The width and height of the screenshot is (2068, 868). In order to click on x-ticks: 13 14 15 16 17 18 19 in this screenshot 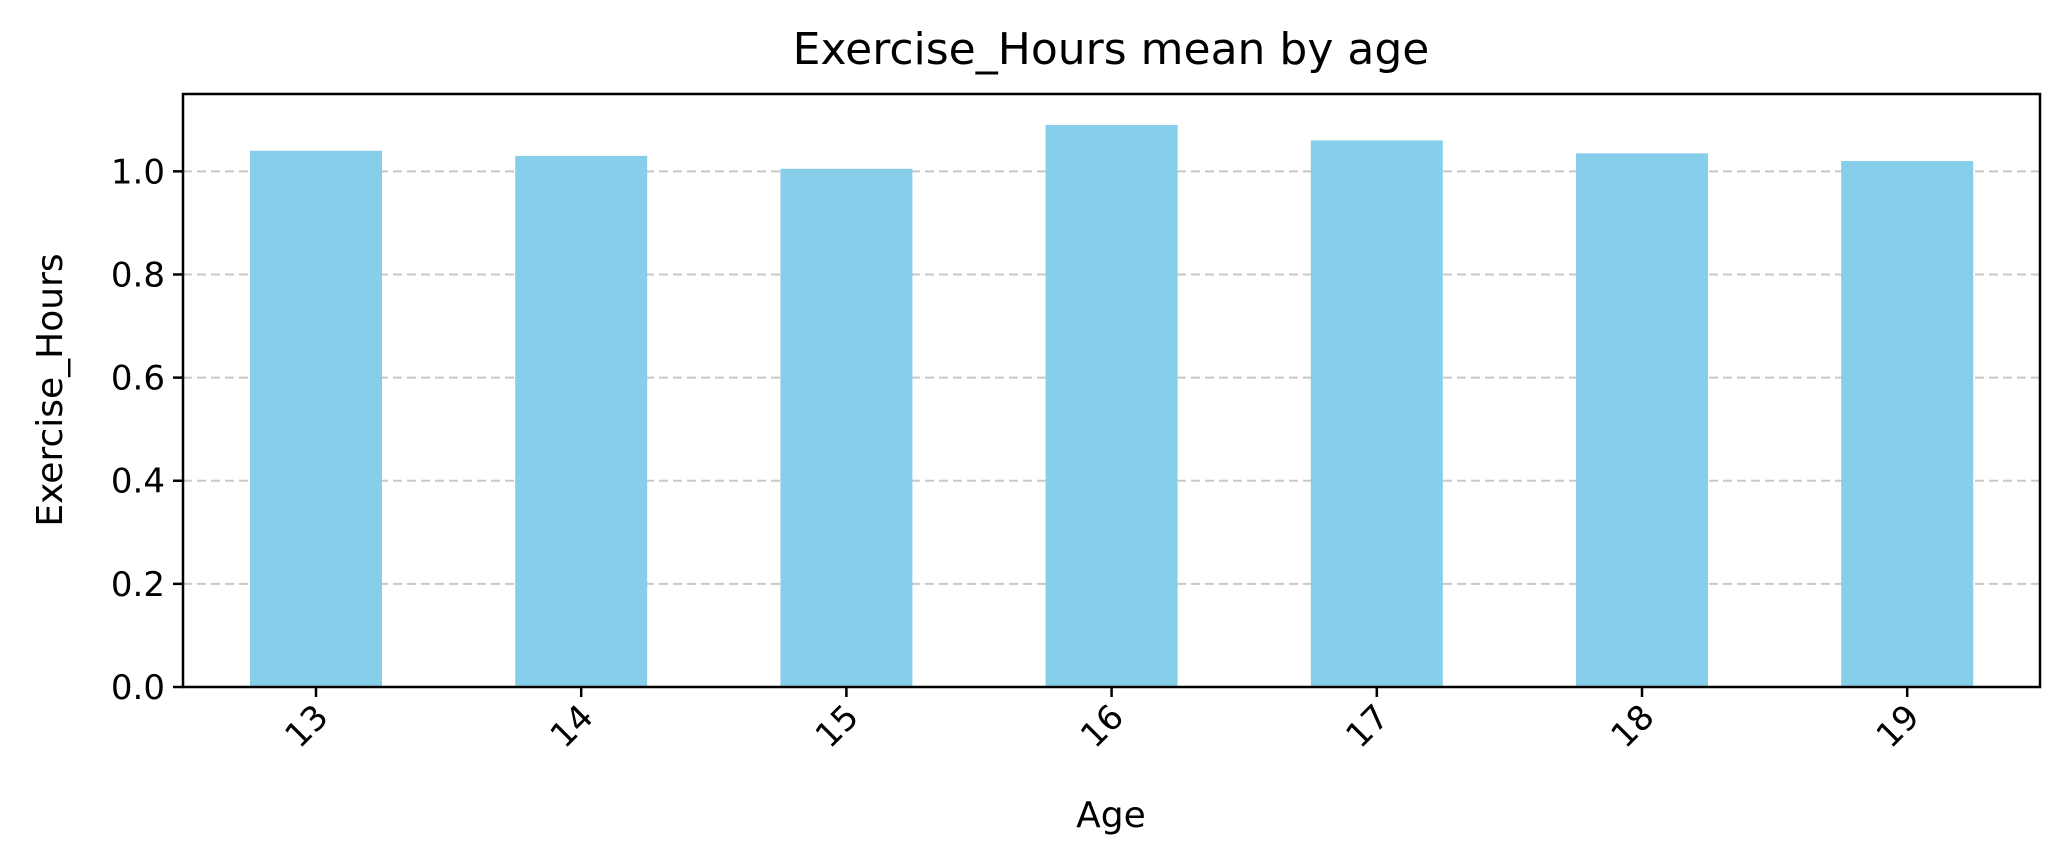, I will do `click(1102, 721)`.